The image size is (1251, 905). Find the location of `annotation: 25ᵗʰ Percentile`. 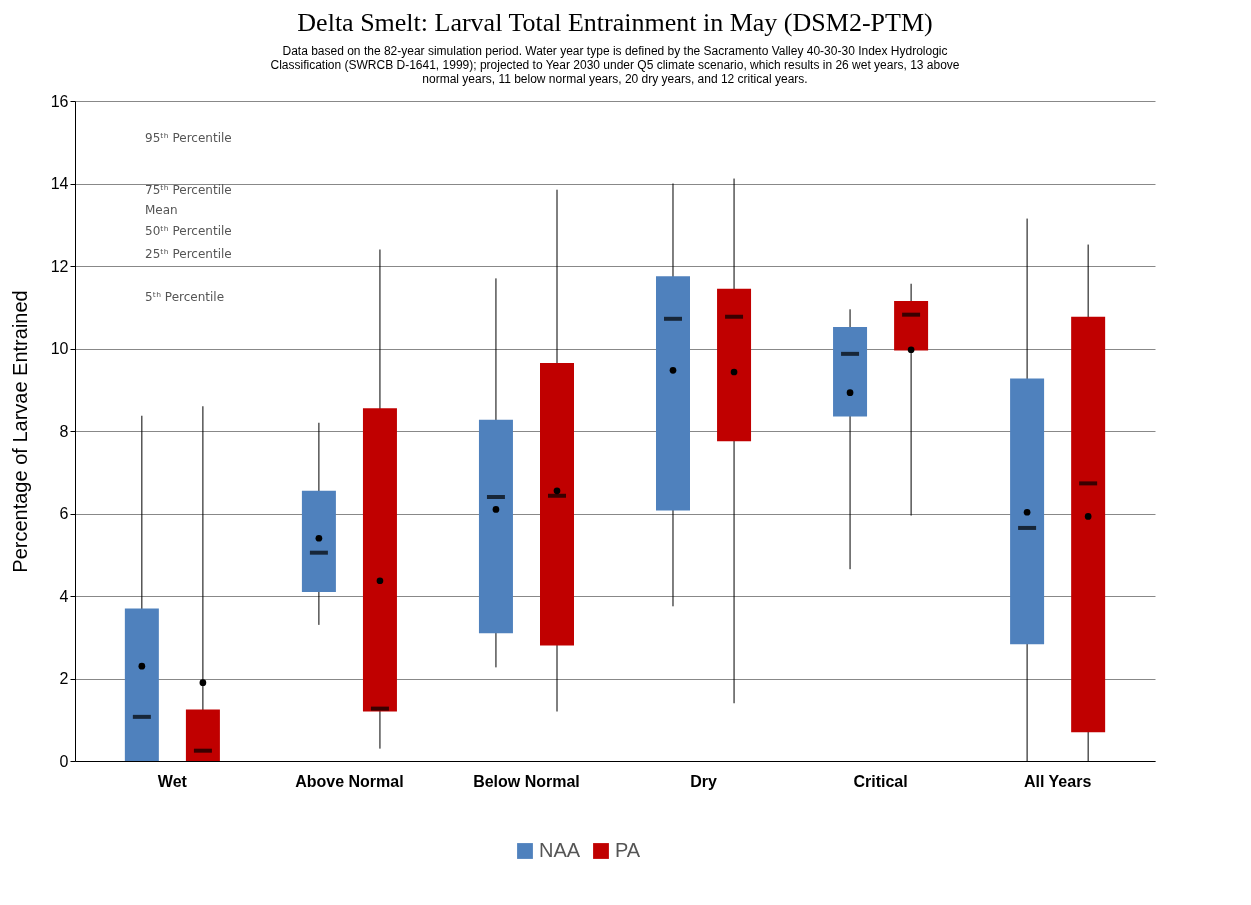

annotation: 25ᵗʰ Percentile is located at coordinates (188, 254).